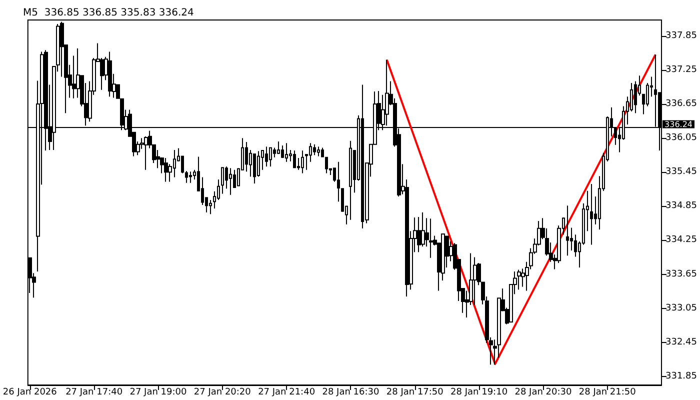  Describe the element at coordinates (682, 172) in the screenshot. I see `y-tick-label: 335.45` at that location.